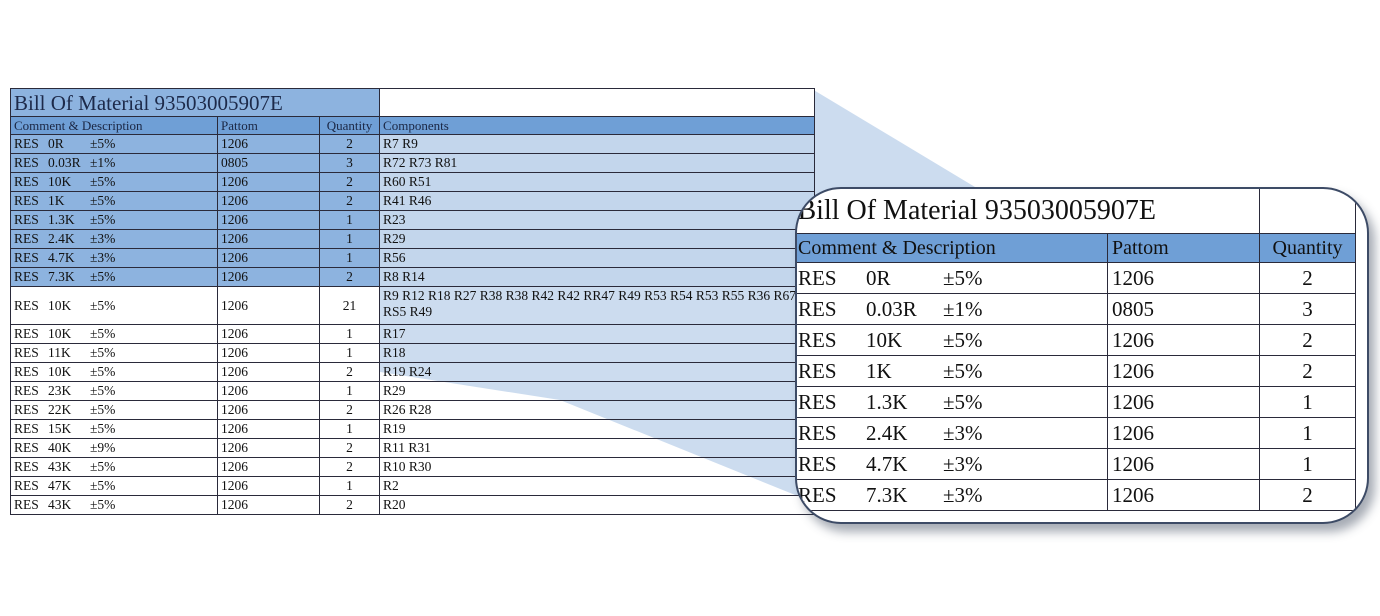 The width and height of the screenshot is (1380, 616). What do you see at coordinates (349, 163) in the screenshot?
I see `cell-quantity: 3` at bounding box center [349, 163].